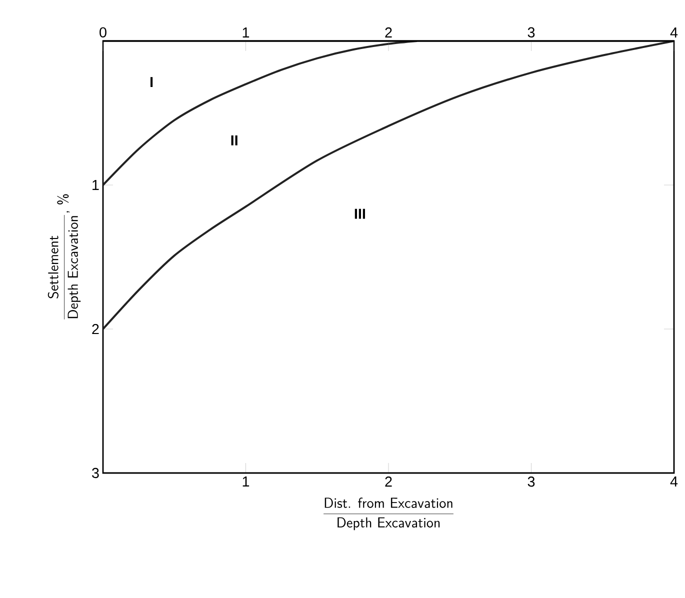 The image size is (685, 598). Describe the element at coordinates (531, 32) in the screenshot. I see `x2-tick-label: 3` at that location.